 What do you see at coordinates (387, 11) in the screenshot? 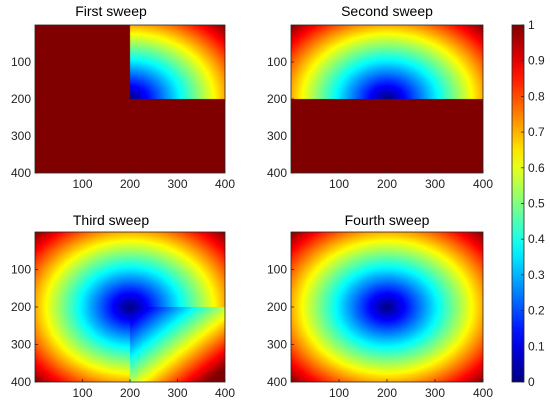
I see `panel-title: Second sweep` at bounding box center [387, 11].